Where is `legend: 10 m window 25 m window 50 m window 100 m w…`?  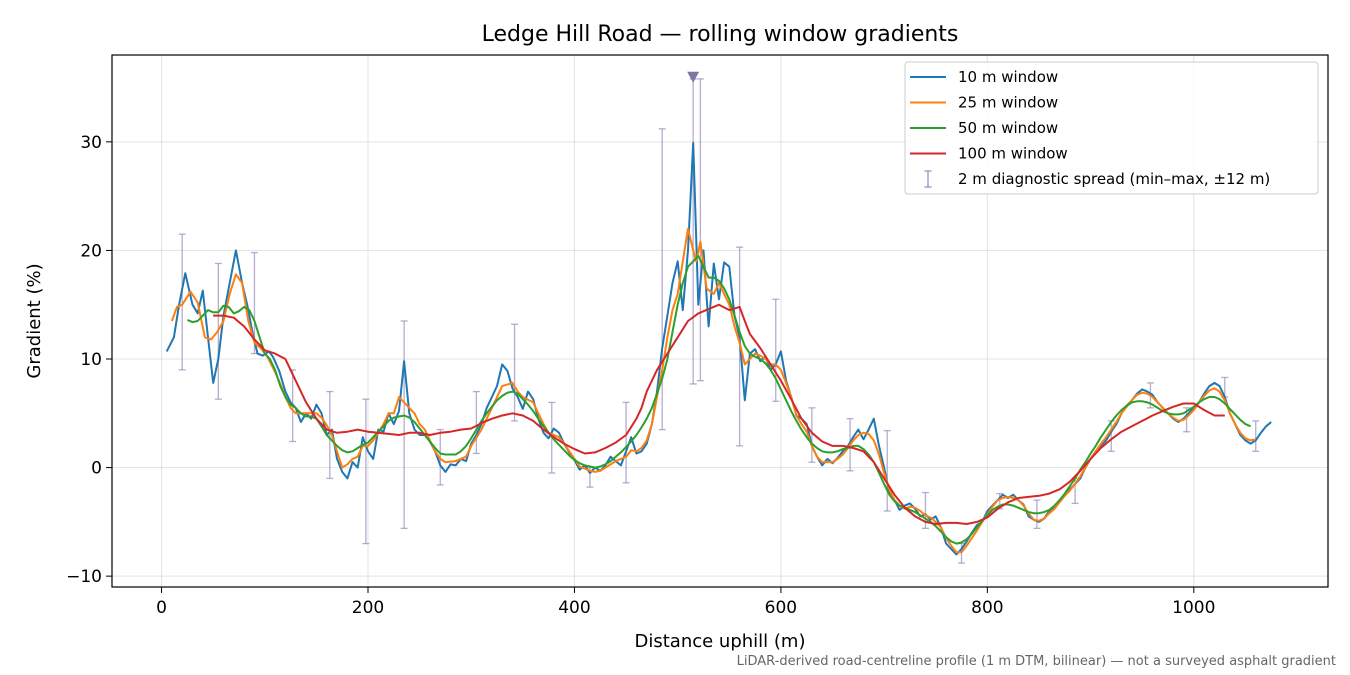
legend: 10 m window 25 m window 50 m window 100 m w… is located at coordinates (1111, 128).